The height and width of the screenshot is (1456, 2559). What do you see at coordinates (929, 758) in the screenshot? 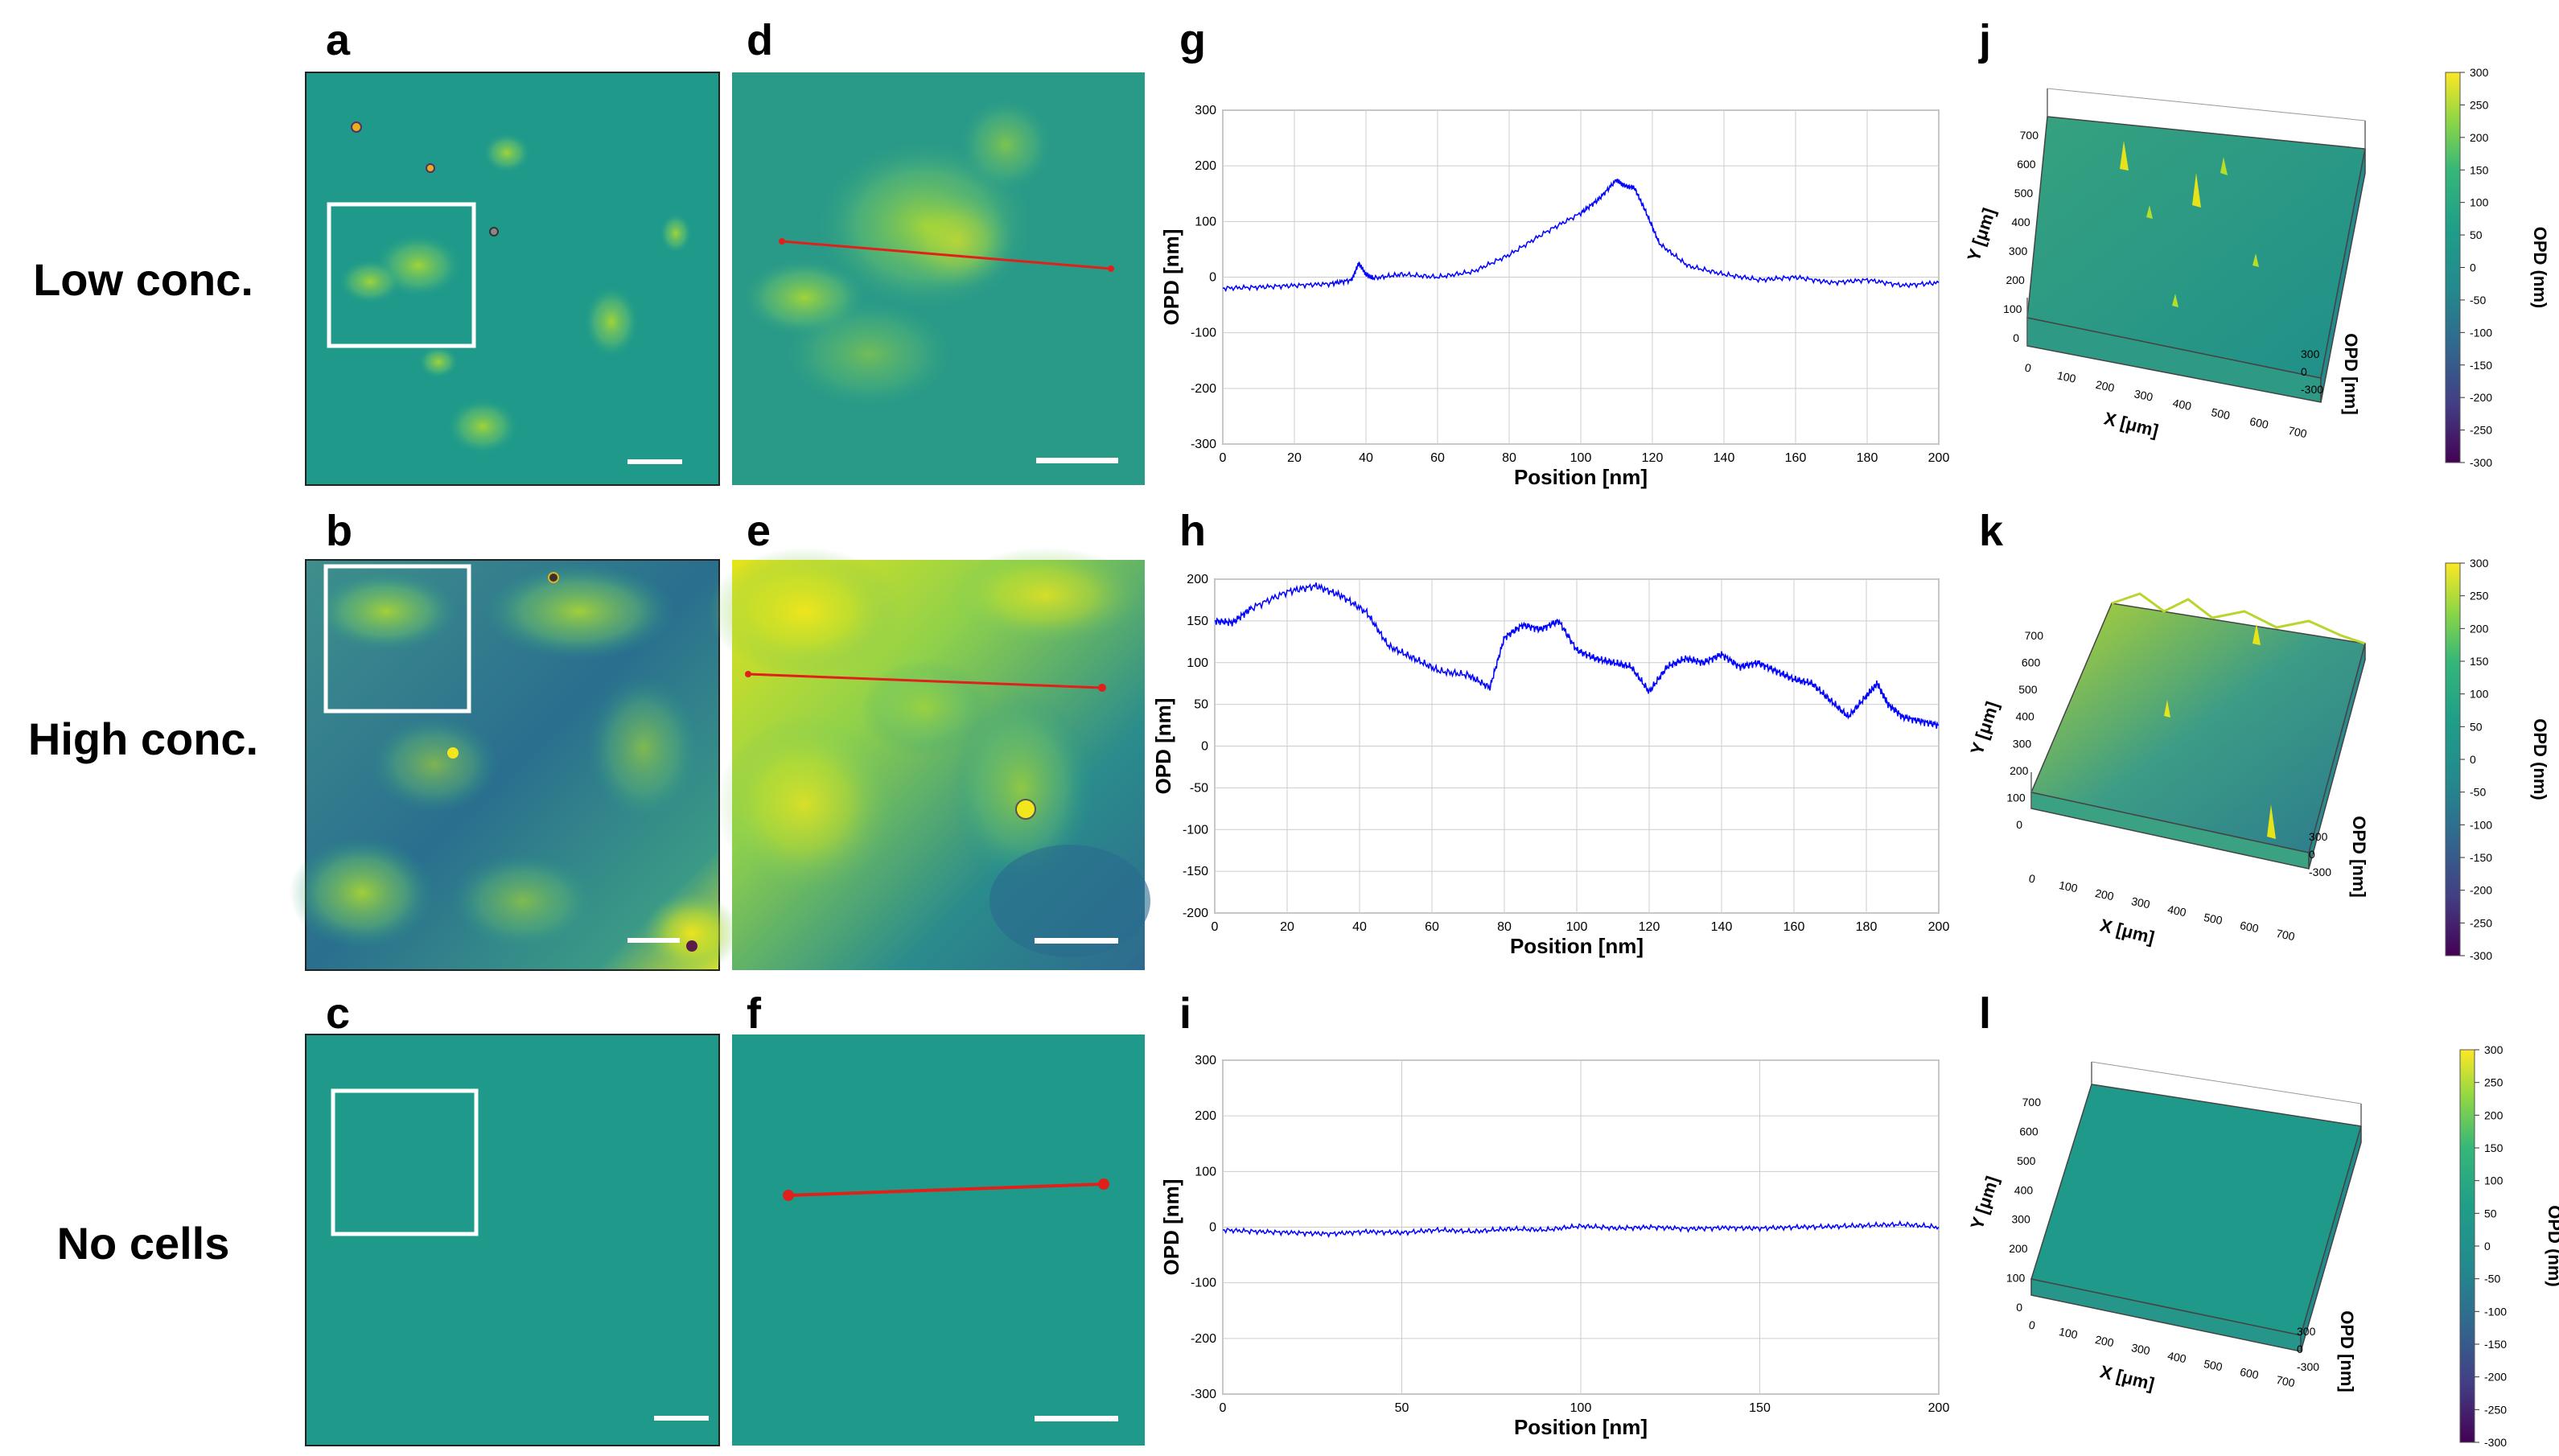
I see `image-e-high-conc-zoom` at bounding box center [929, 758].